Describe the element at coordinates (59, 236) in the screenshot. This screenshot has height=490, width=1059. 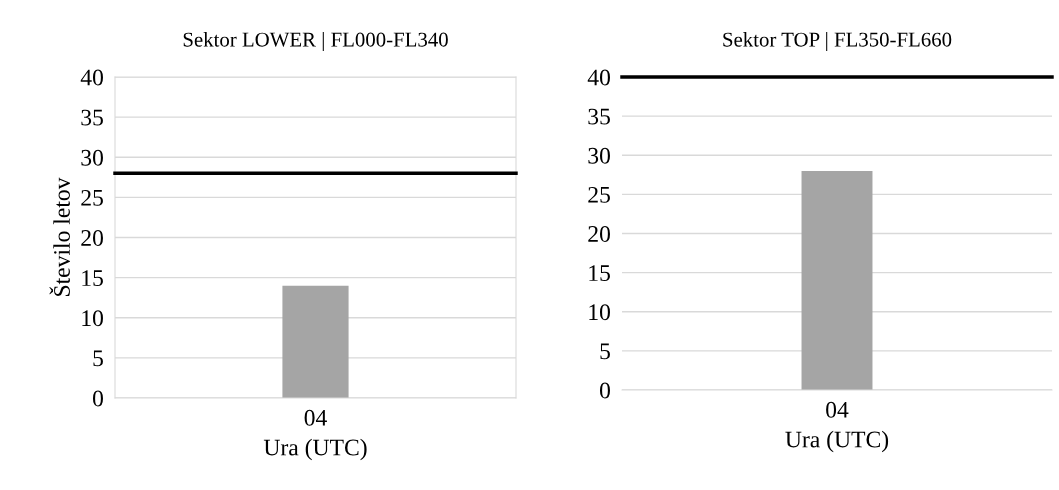
I see `y-axis-title: Število letov` at that location.